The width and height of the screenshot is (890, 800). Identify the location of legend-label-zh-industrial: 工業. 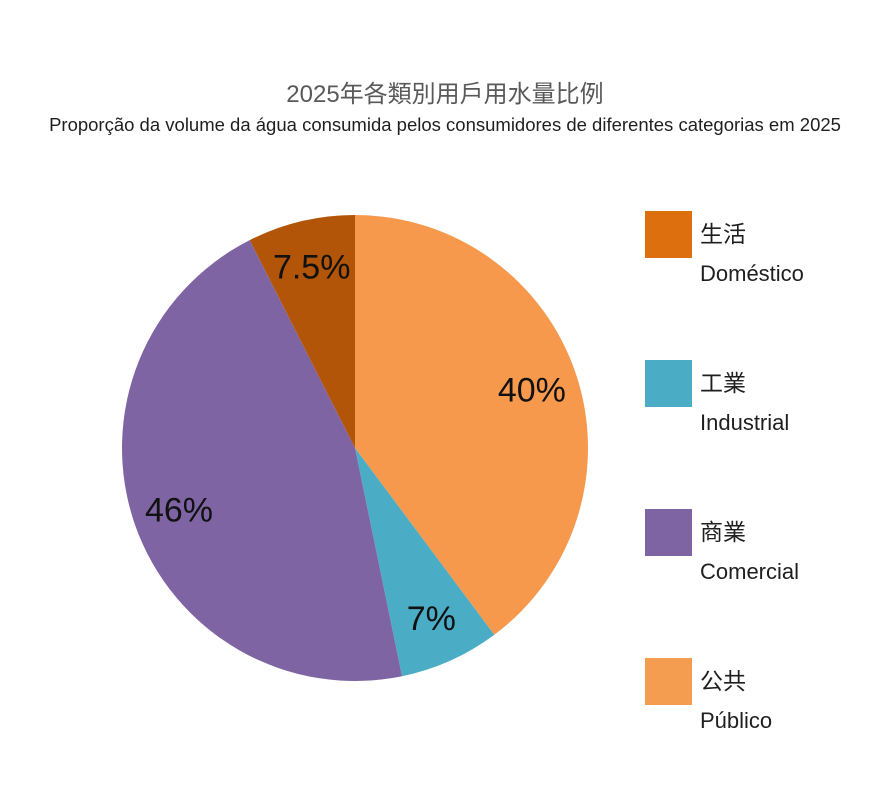
(723, 383).